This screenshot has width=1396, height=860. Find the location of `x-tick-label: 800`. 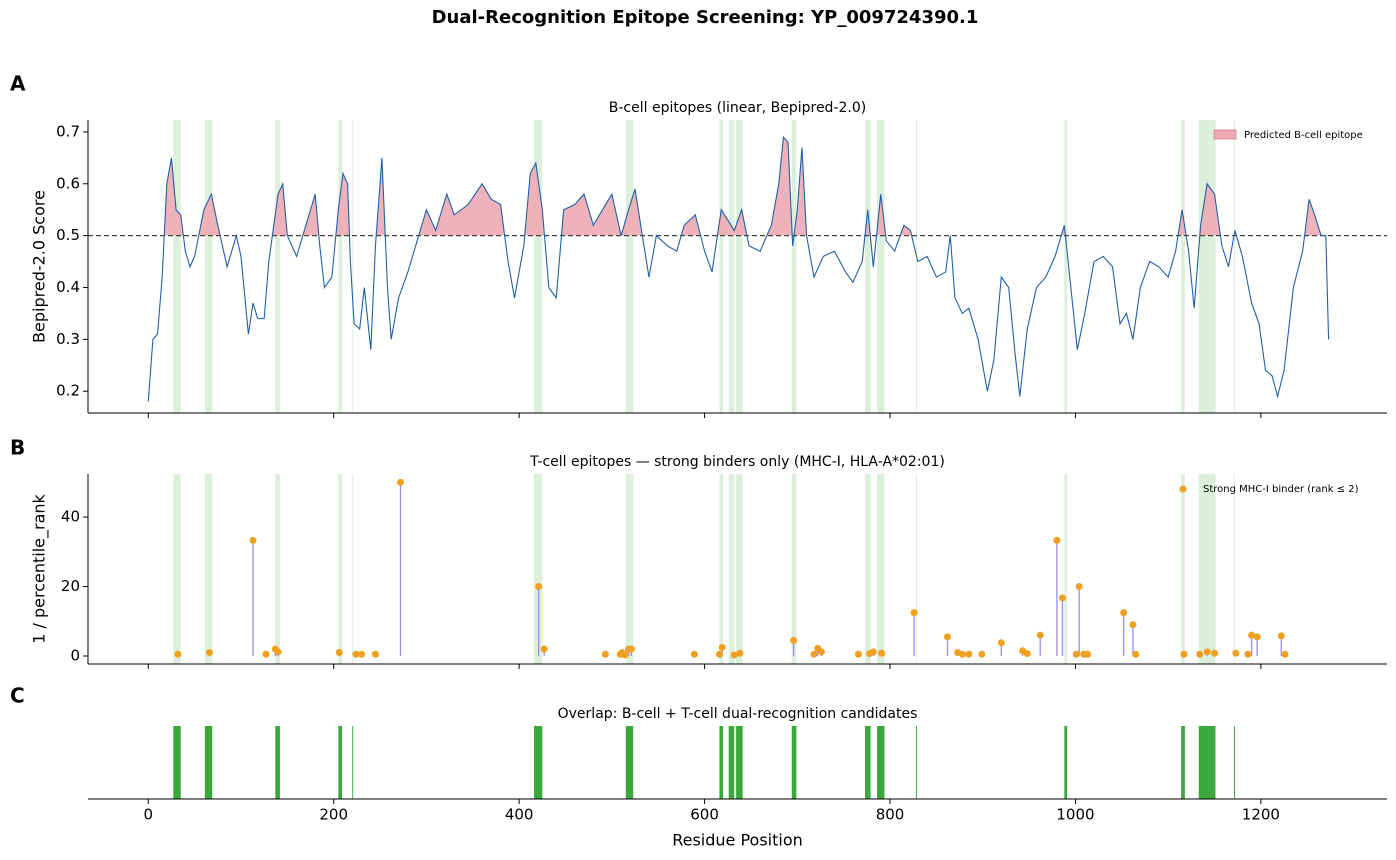

x-tick-label: 800 is located at coordinates (890, 815).